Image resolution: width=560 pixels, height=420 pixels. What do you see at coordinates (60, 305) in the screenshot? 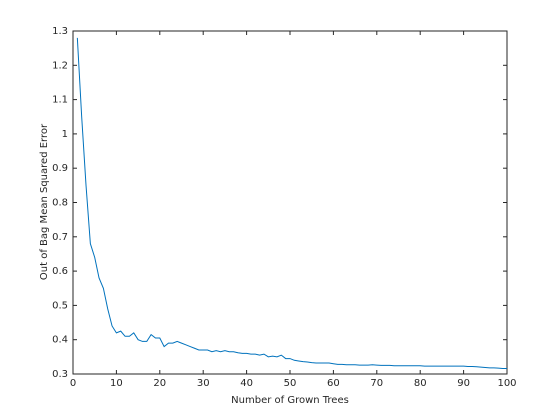
I see `y-tick-label: 0.5` at bounding box center [60, 305].